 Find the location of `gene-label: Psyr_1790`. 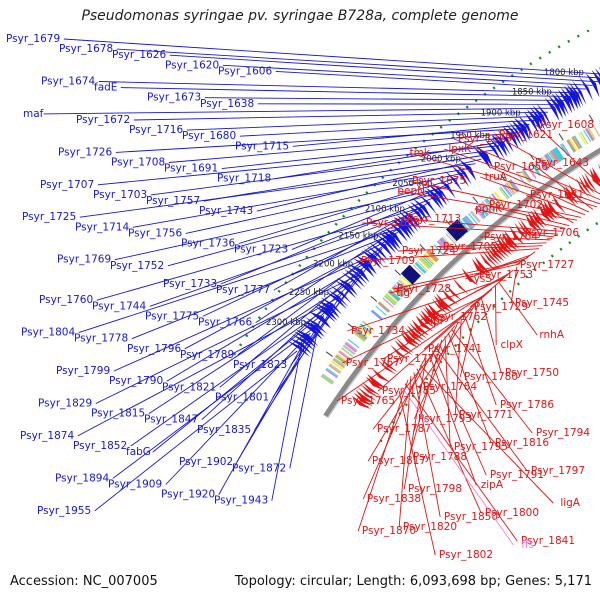

gene-label: Psyr_1790 is located at coordinates (136, 381).